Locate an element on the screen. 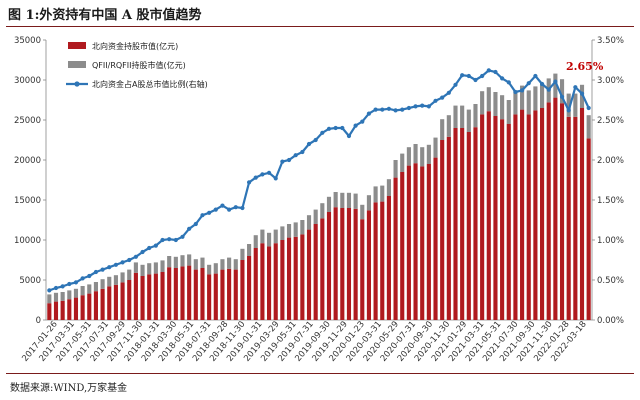 Image resolution: width=640 pixels, height=400 pixels. legend-swatch-qfii is located at coordinates (77, 64).